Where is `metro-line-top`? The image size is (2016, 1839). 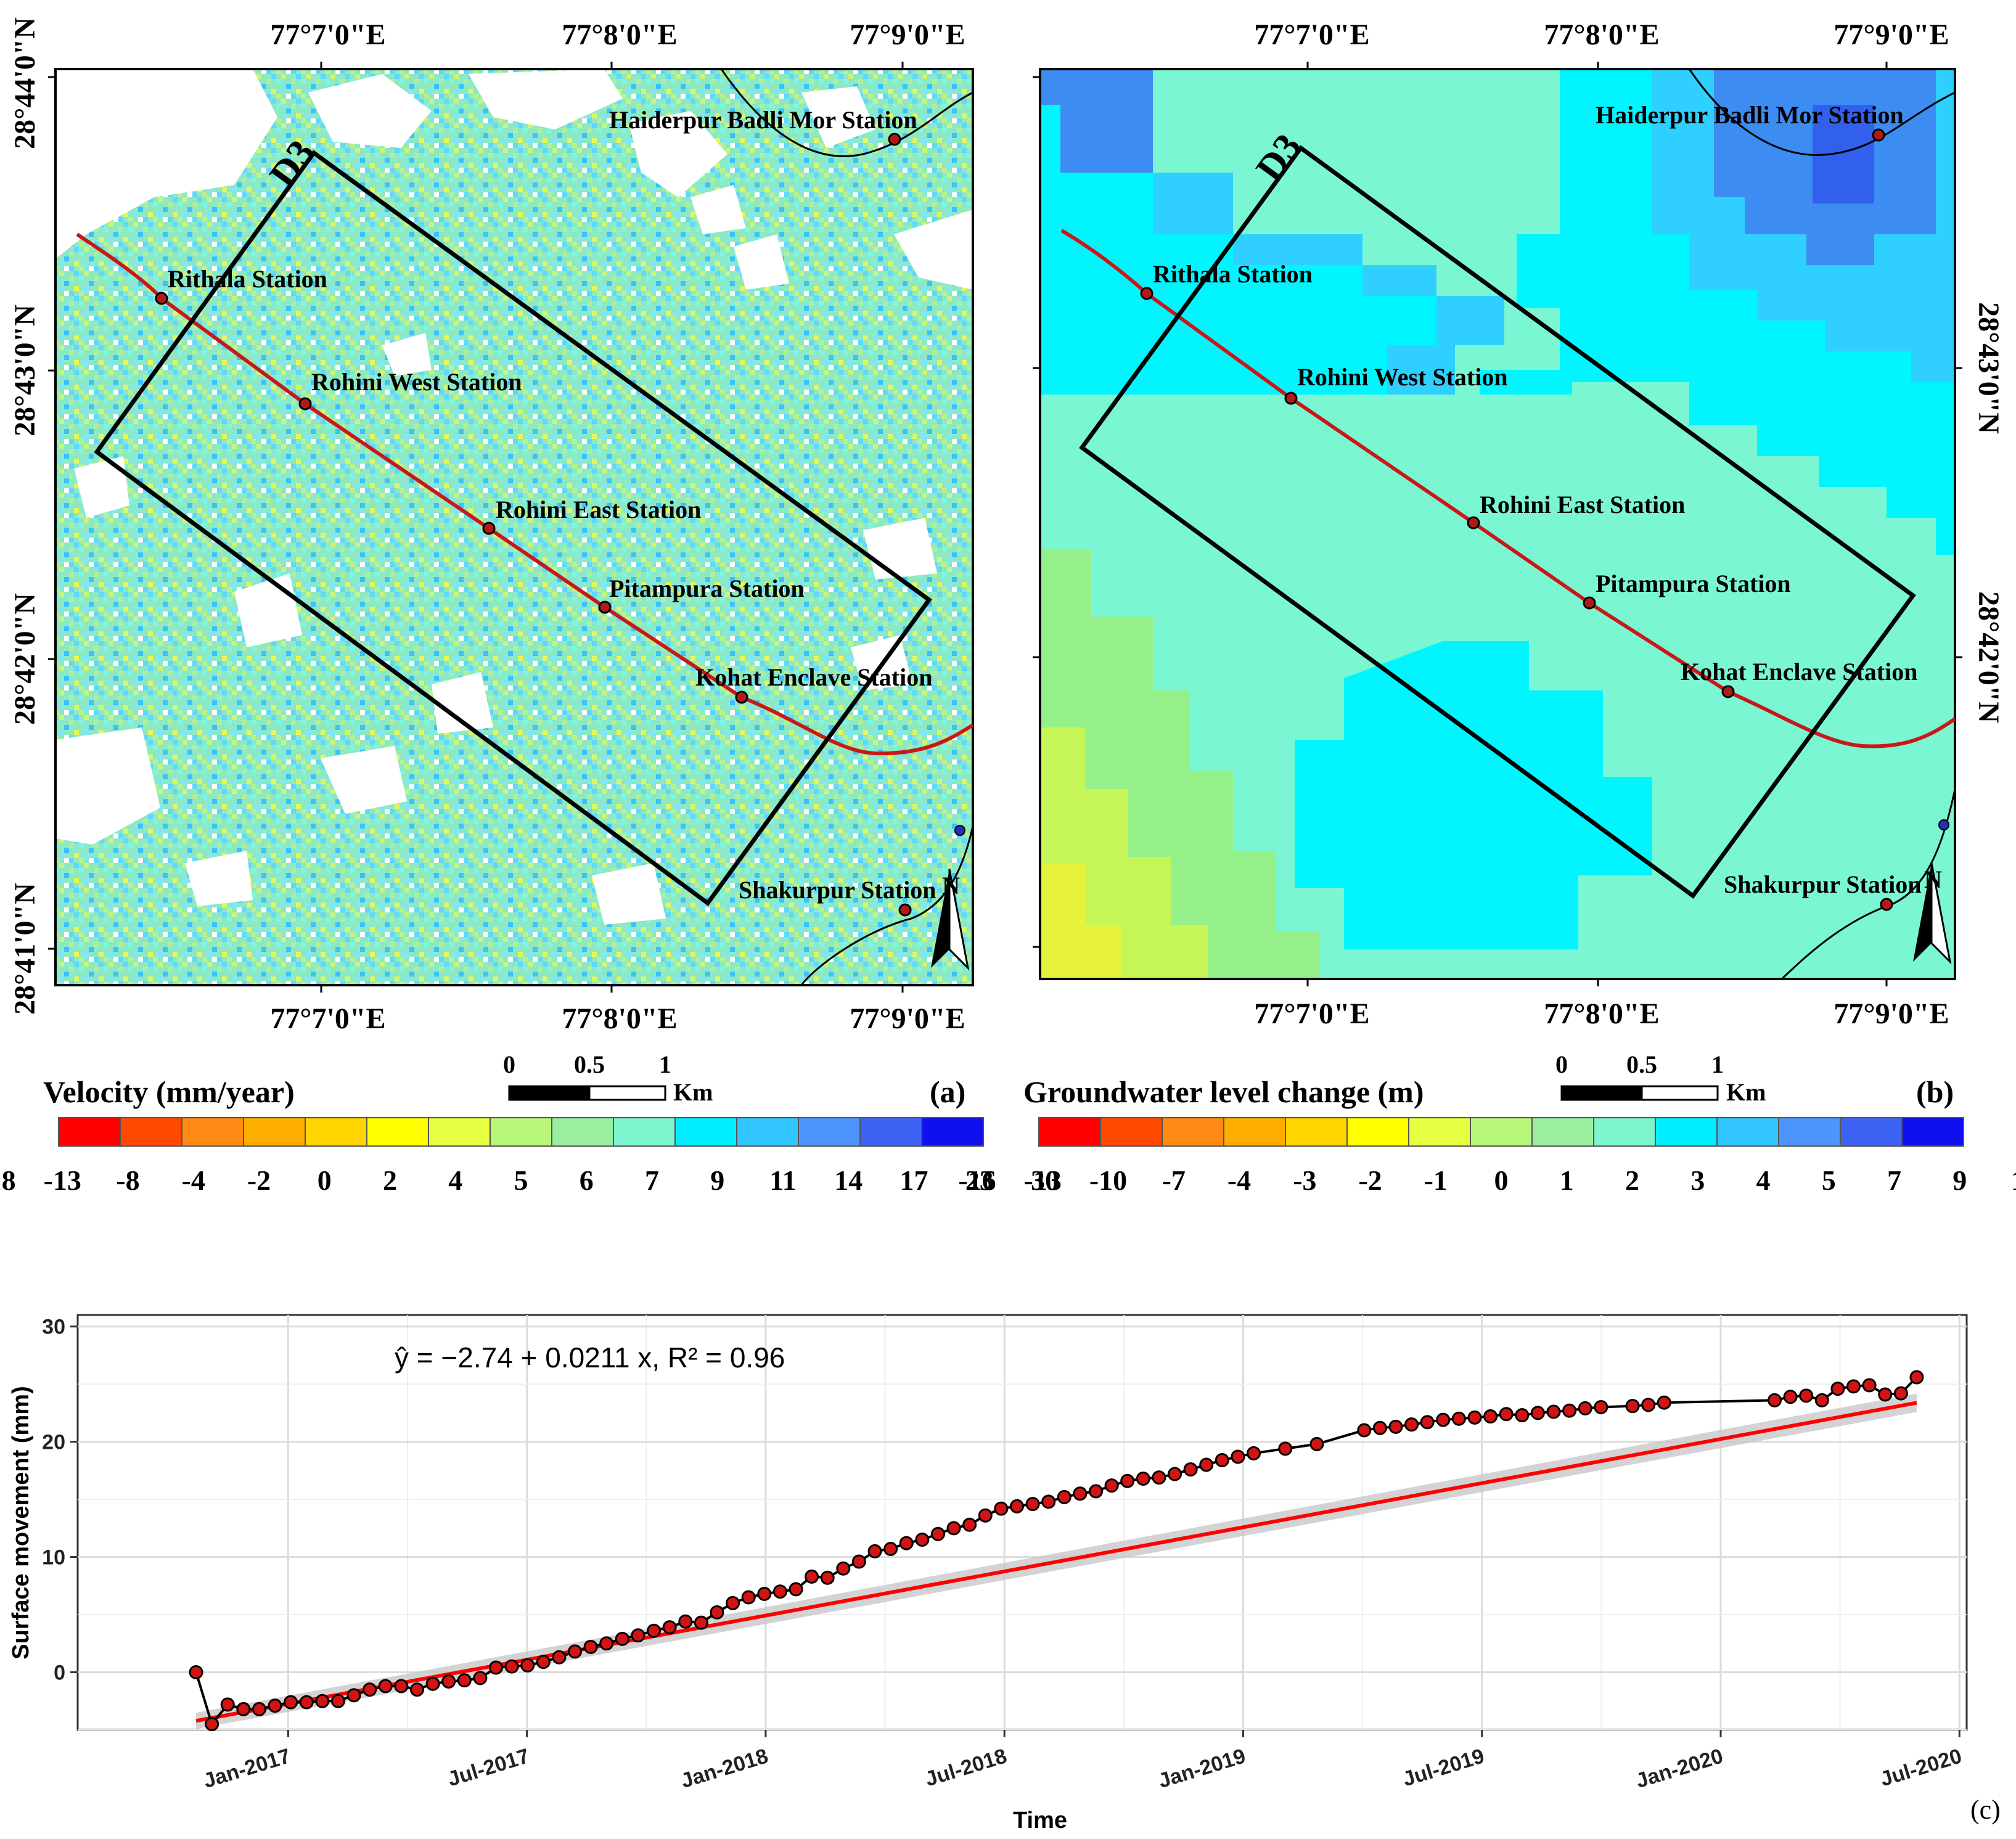
metro-line-top is located at coordinates (847, 113).